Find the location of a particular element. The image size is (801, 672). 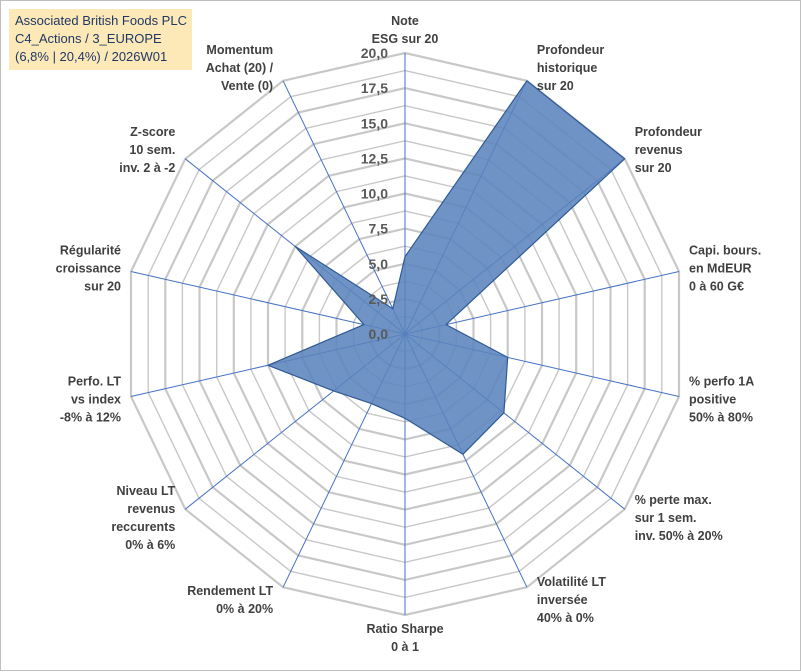

axis-label: Niveau LT revenus reccurents 0% à 6% is located at coordinates (143, 518).